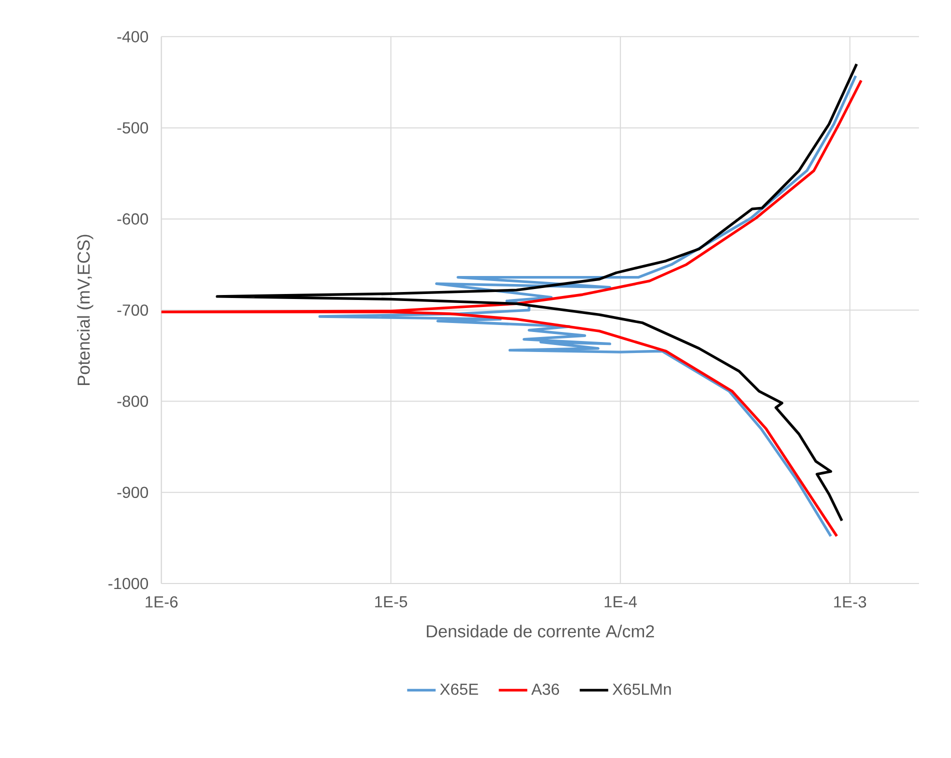 Image resolution: width=951 pixels, height=758 pixels. What do you see at coordinates (545, 690) in the screenshot?
I see `legend-label: A36` at bounding box center [545, 690].